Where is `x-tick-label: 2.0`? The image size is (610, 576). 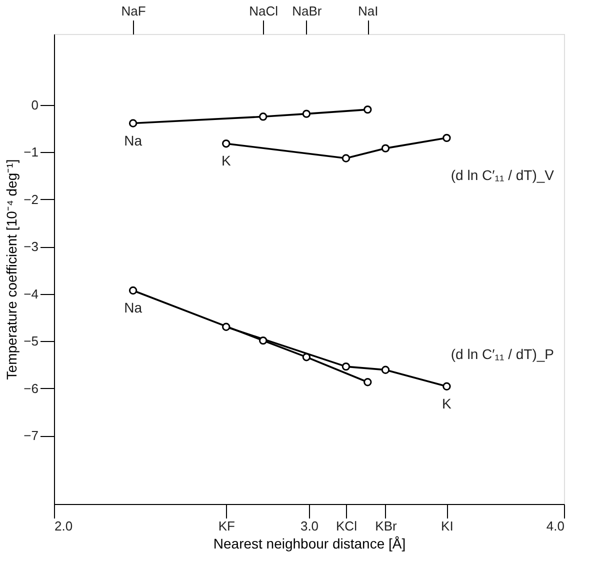
x-tick-label: 2.0 is located at coordinates (63, 526).